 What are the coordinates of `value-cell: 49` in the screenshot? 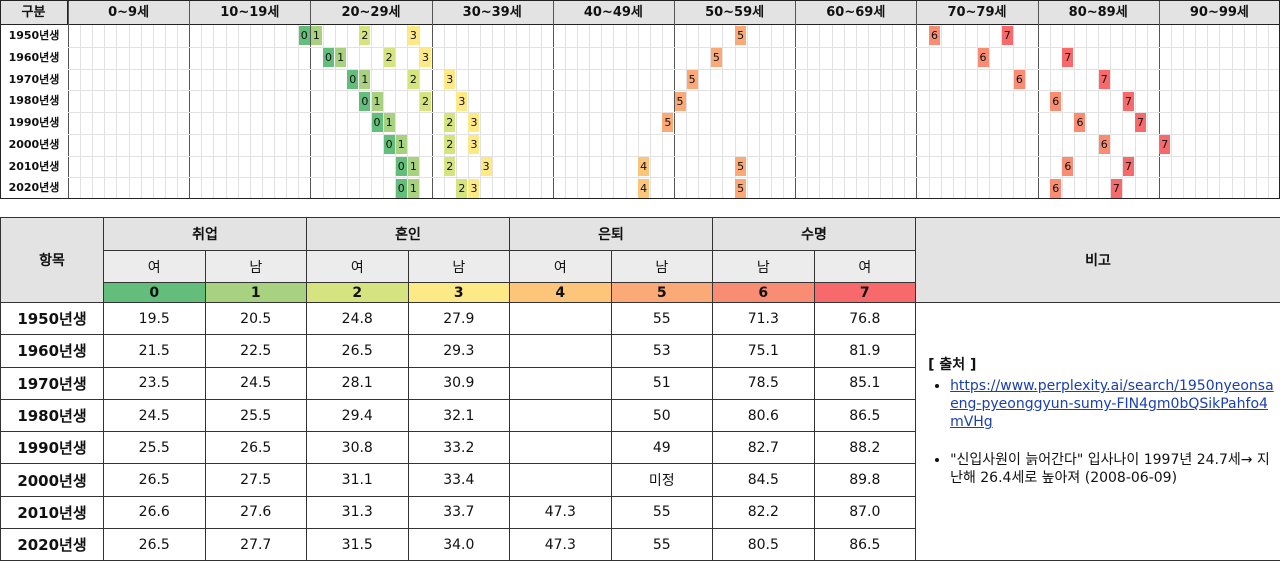 It's located at (662, 448).